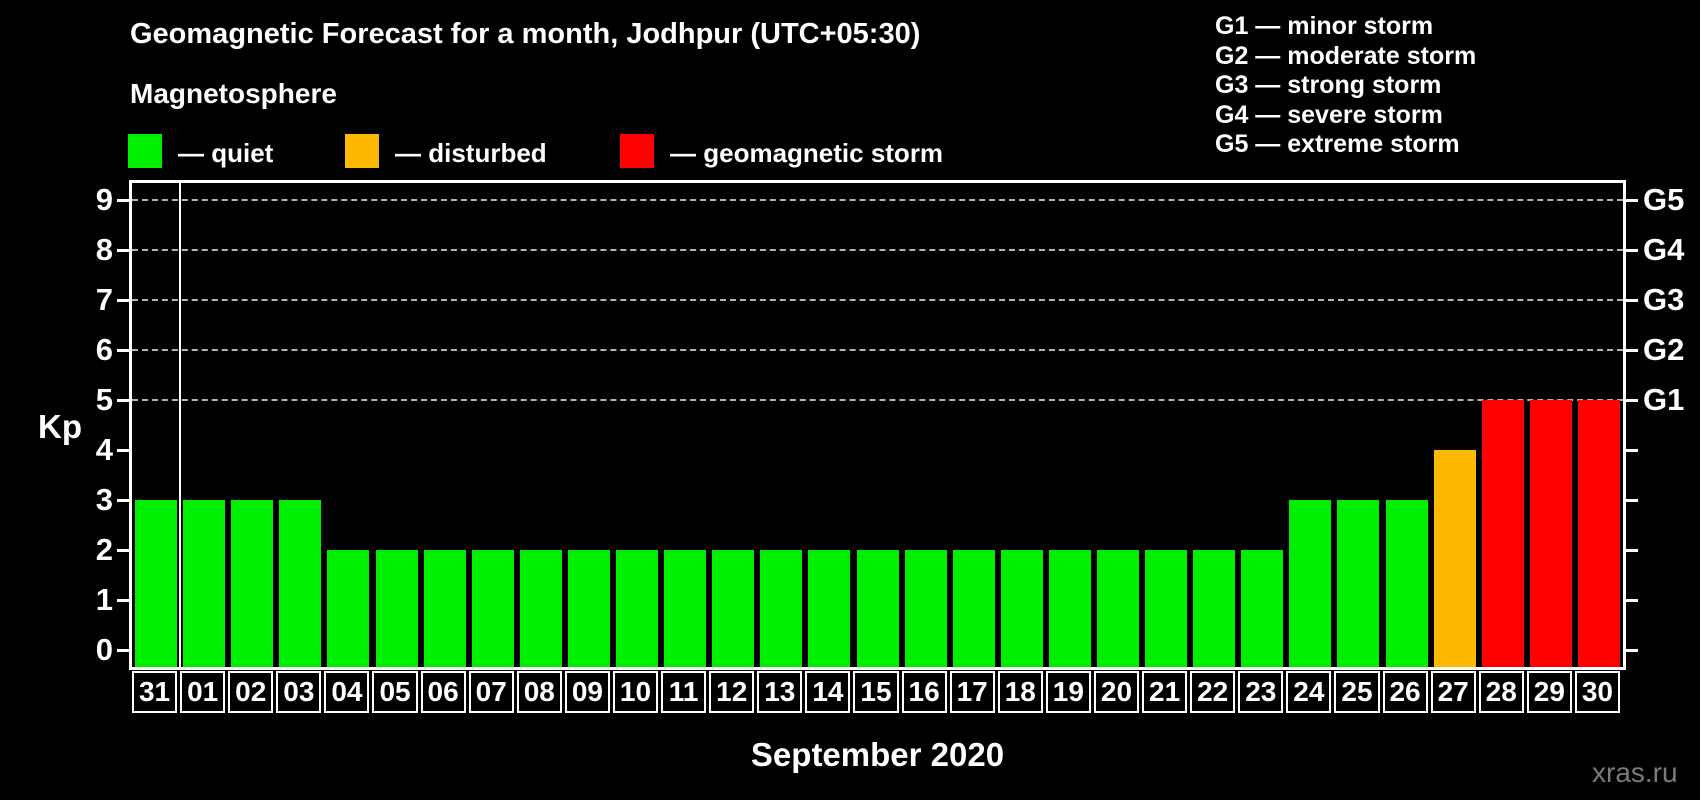  I want to click on day-label-cell: 05, so click(395, 692).